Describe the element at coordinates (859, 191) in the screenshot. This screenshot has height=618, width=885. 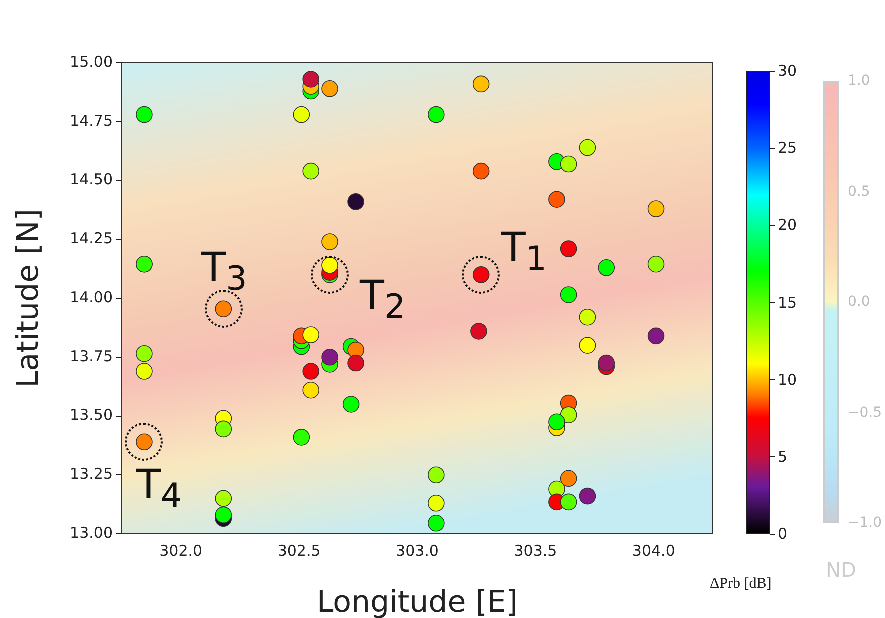
I see `text: 0.5` at that location.